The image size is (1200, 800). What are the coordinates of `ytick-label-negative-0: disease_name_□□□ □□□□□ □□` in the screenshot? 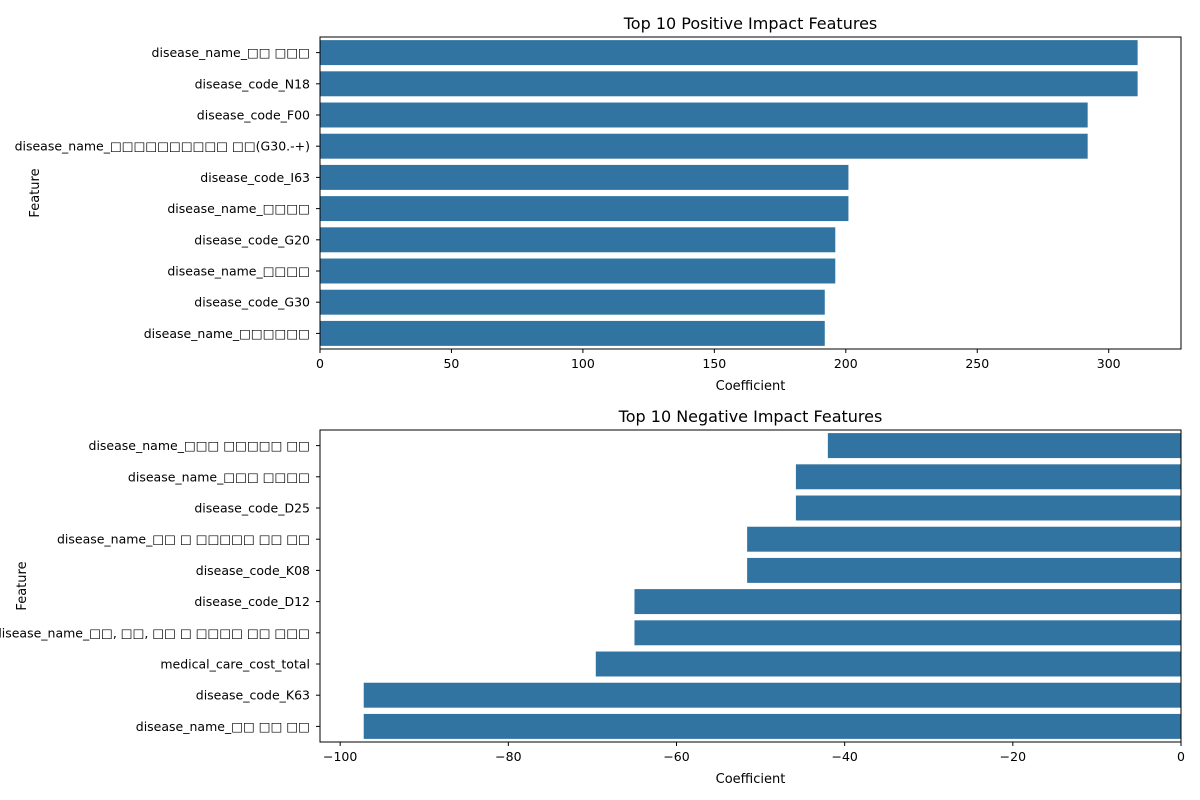 It's located at (199, 445).